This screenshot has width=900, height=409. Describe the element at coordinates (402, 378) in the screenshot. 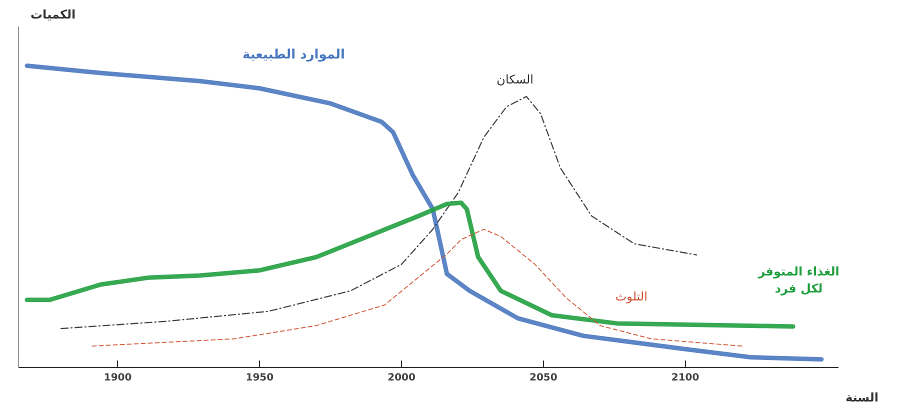

I see `x-tick-label: 2000` at that location.